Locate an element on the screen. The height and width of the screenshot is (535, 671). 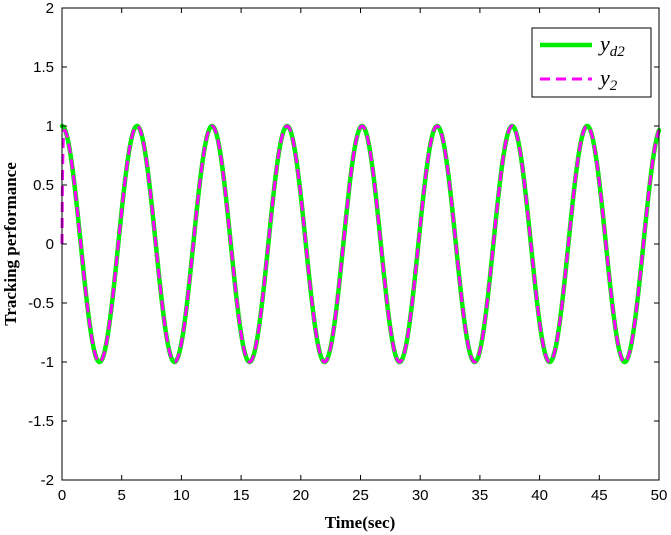
y-tick-label: -1 is located at coordinates (47, 362).